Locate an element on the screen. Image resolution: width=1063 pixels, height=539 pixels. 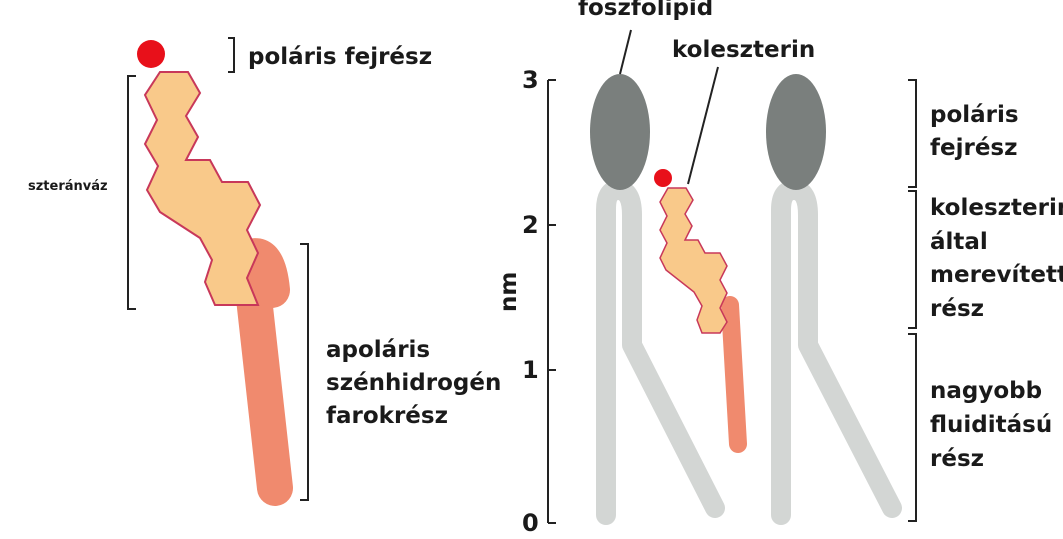
phospholipid-1-tail-right is located at coordinates (666, 349).